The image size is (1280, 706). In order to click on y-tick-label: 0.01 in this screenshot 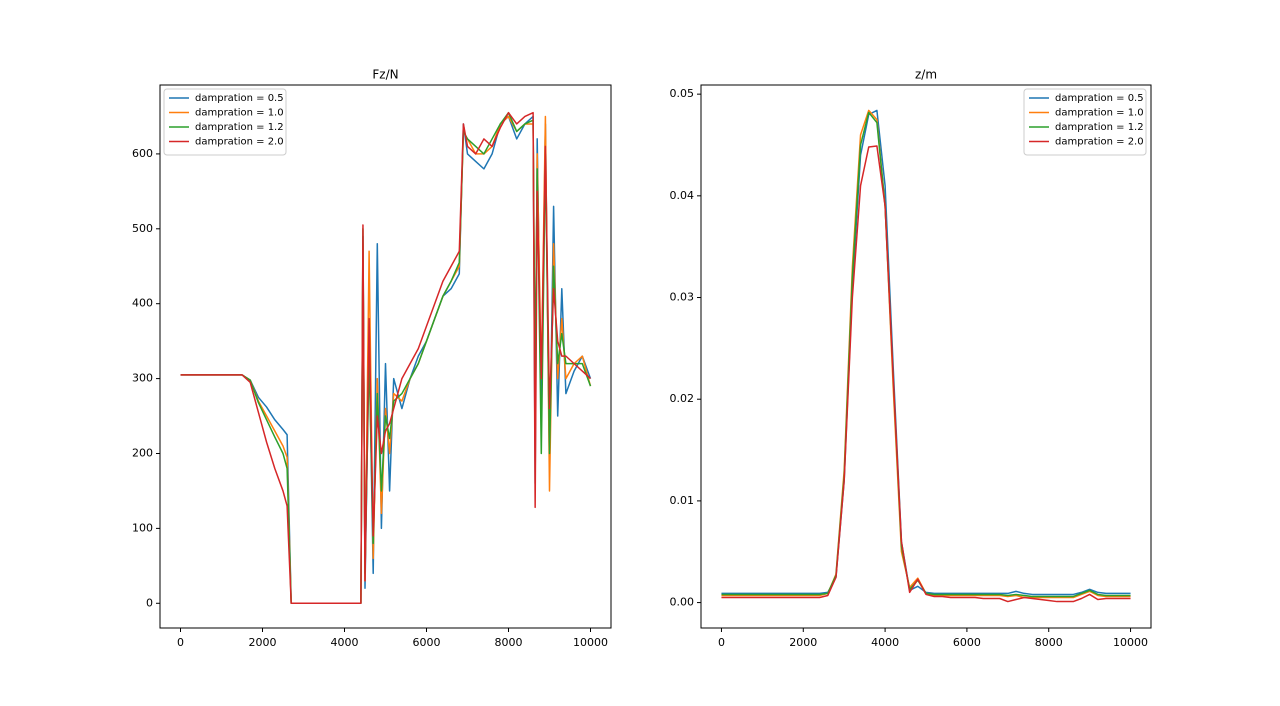, I will do `click(682, 500)`.